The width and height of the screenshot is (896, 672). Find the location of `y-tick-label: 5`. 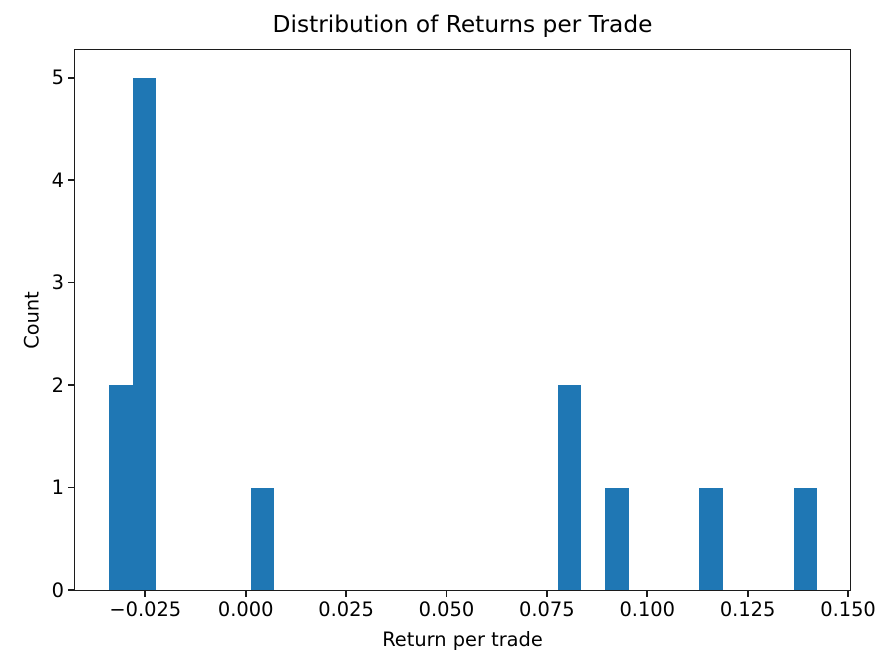

y-tick-label: 5 is located at coordinates (57, 78).